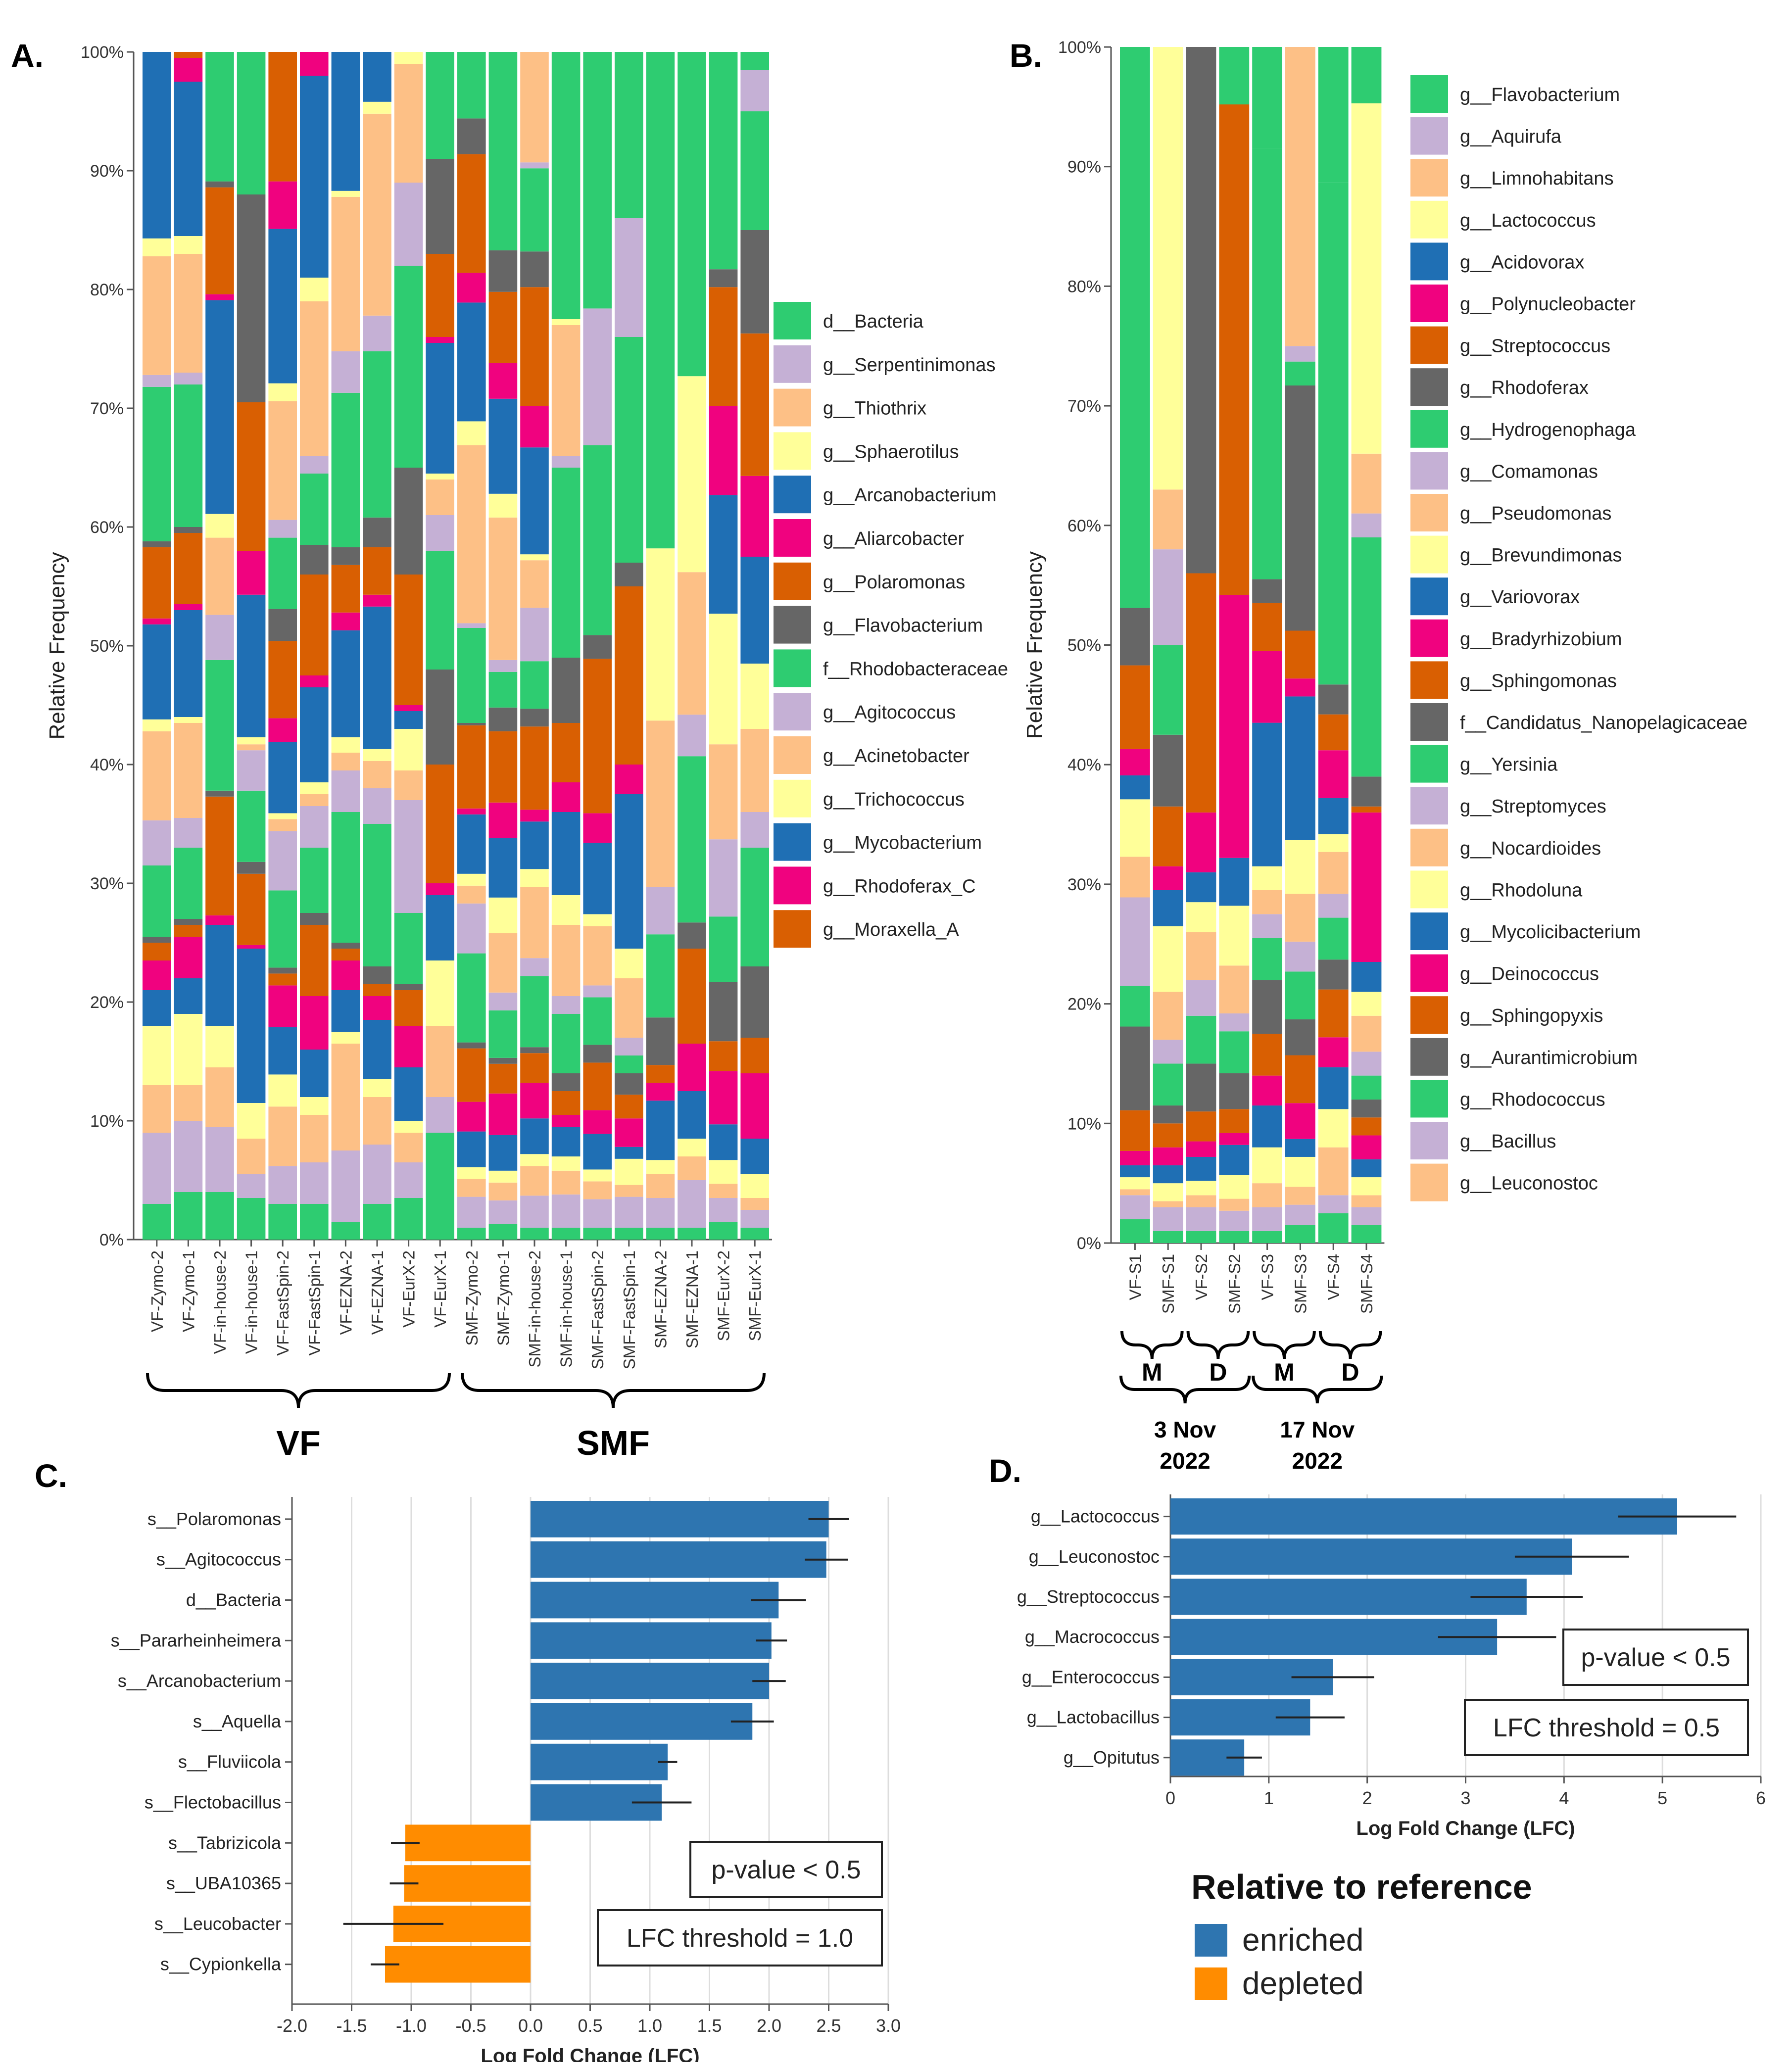 The height and width of the screenshot is (2062, 1792). Describe the element at coordinates (1317, 1461) in the screenshot. I see `date-year-label: 2022` at that location.